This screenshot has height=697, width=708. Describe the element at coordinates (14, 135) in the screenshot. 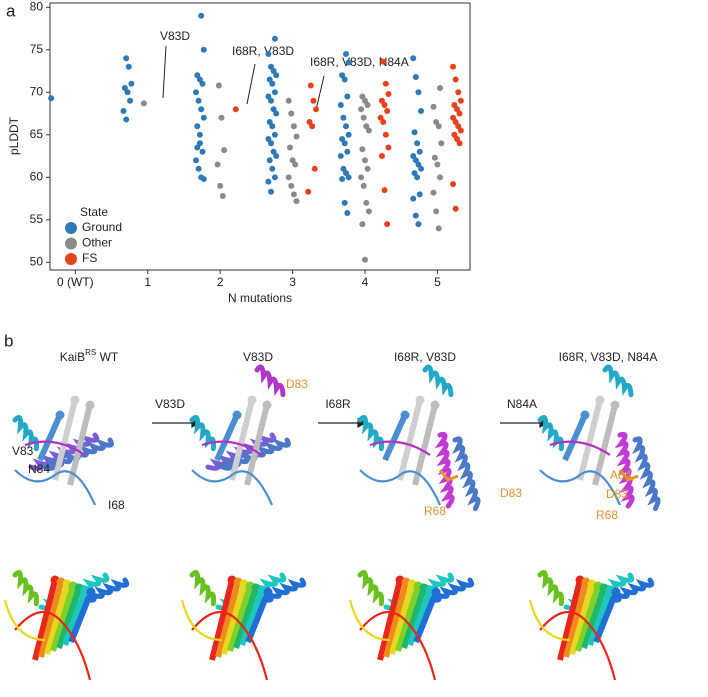

I see `y-axis-label: pLDDT` at that location.